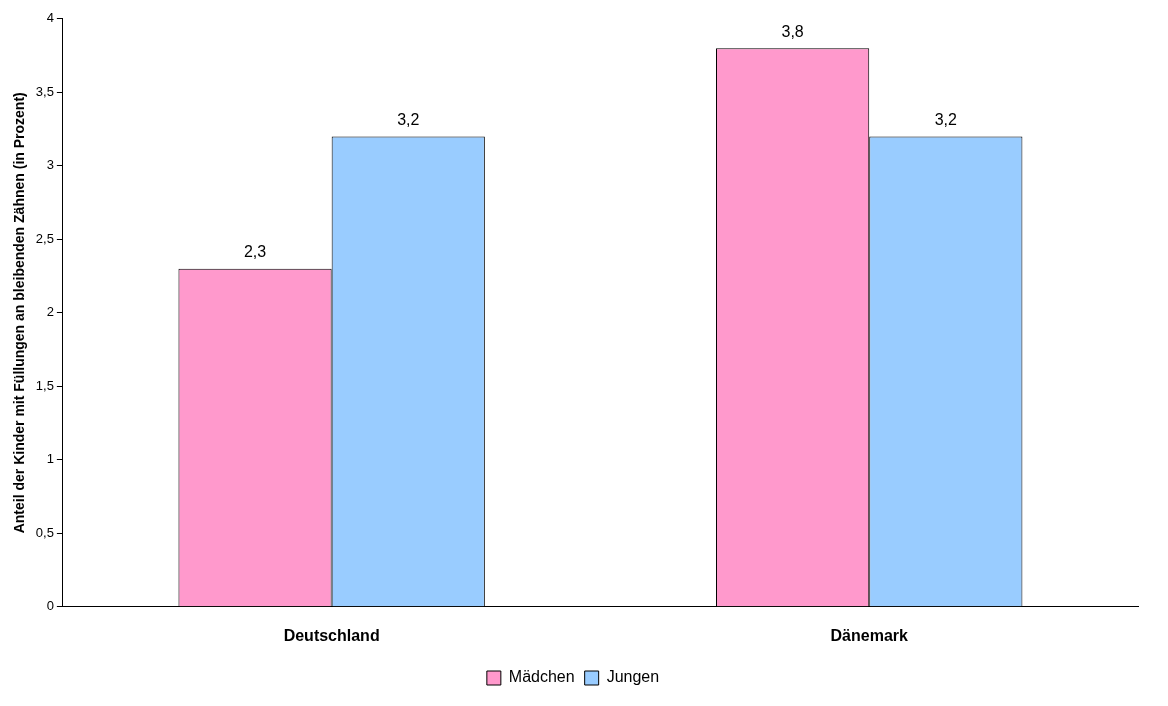 This screenshot has width=1168, height=706. I want to click on data-label: 3,8, so click(792, 31).